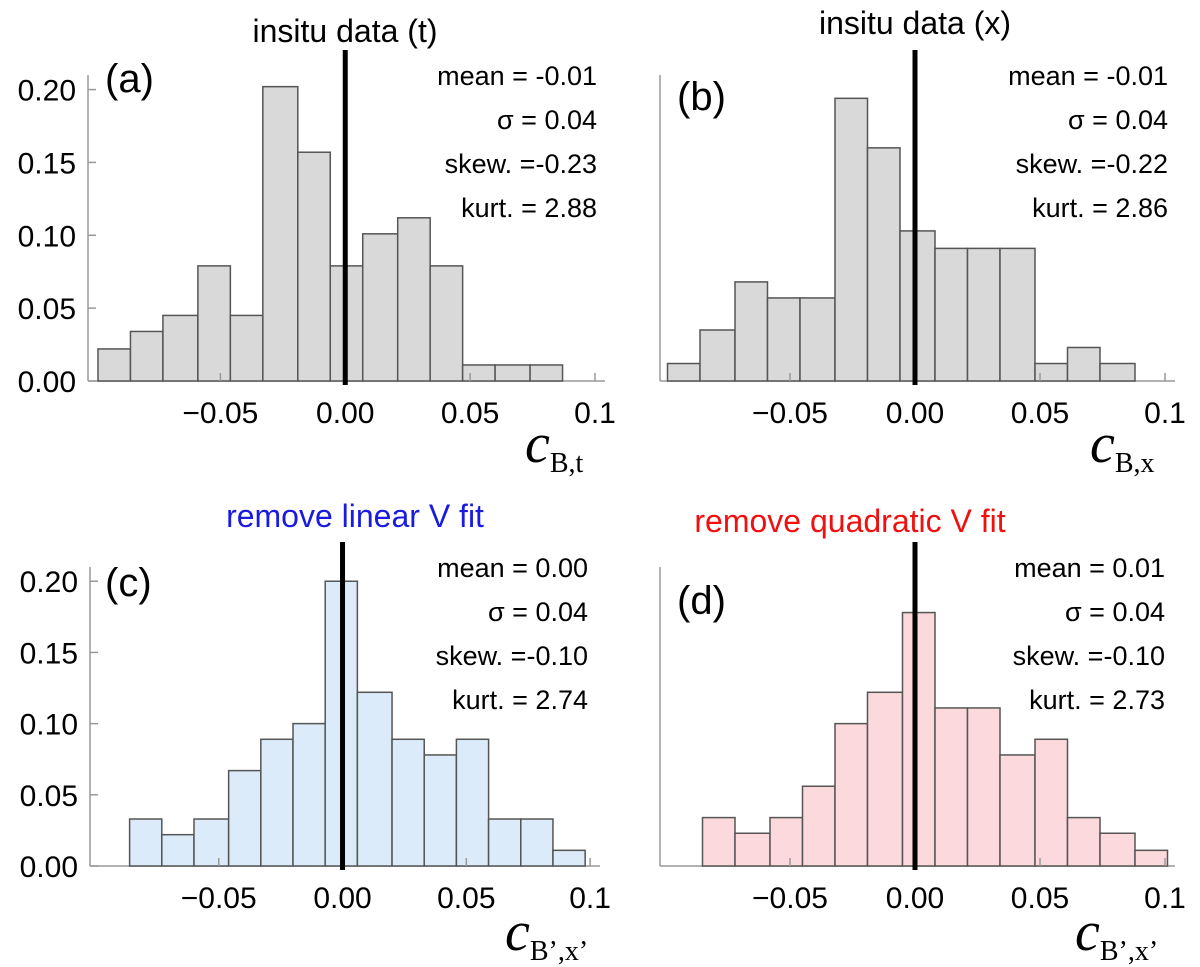 This screenshot has width=1200, height=967. I want to click on panel-label: (b), so click(701, 97).